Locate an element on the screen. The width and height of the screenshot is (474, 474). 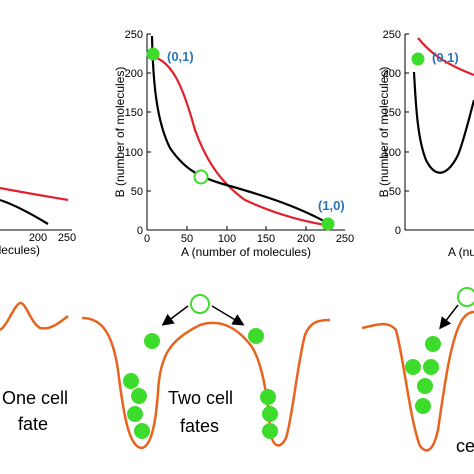
left-red-nullcline is located at coordinates (34, 194).